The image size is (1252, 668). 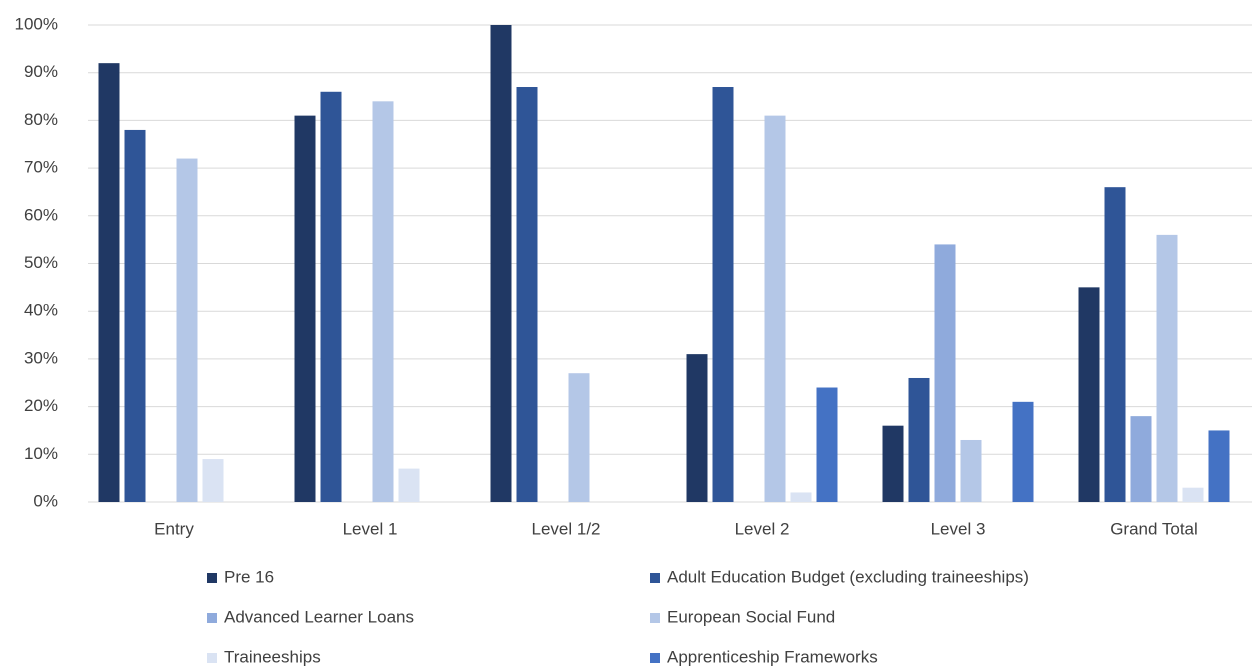 What do you see at coordinates (762, 528) in the screenshot?
I see `x-tick-label: Level 2` at bounding box center [762, 528].